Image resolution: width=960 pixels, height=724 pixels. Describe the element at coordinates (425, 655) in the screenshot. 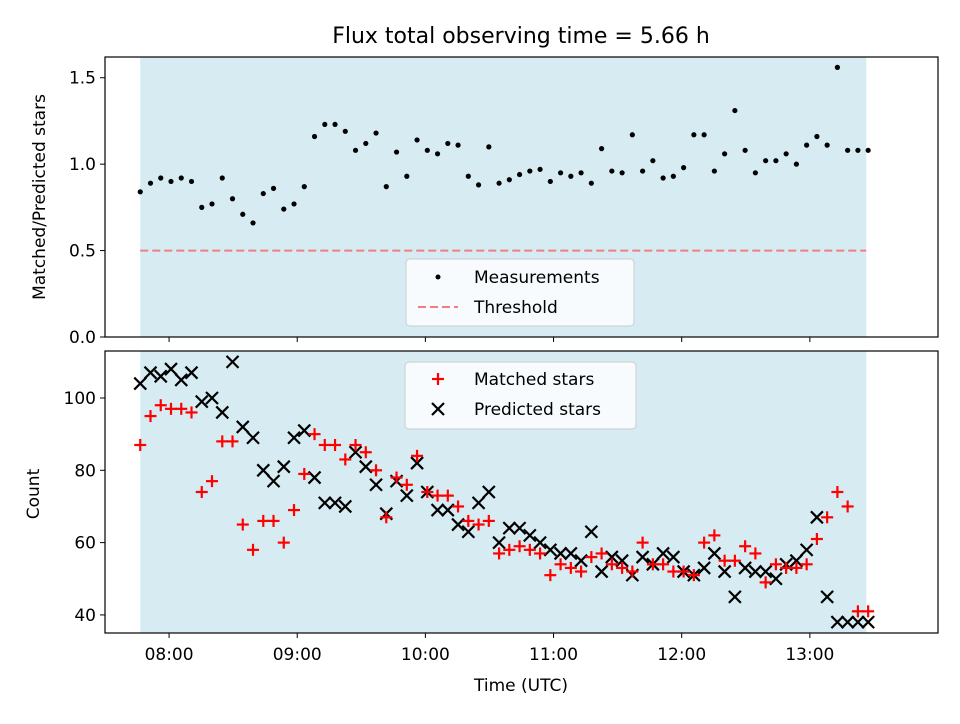

I see `x-tick-label: 10:00` at that location.